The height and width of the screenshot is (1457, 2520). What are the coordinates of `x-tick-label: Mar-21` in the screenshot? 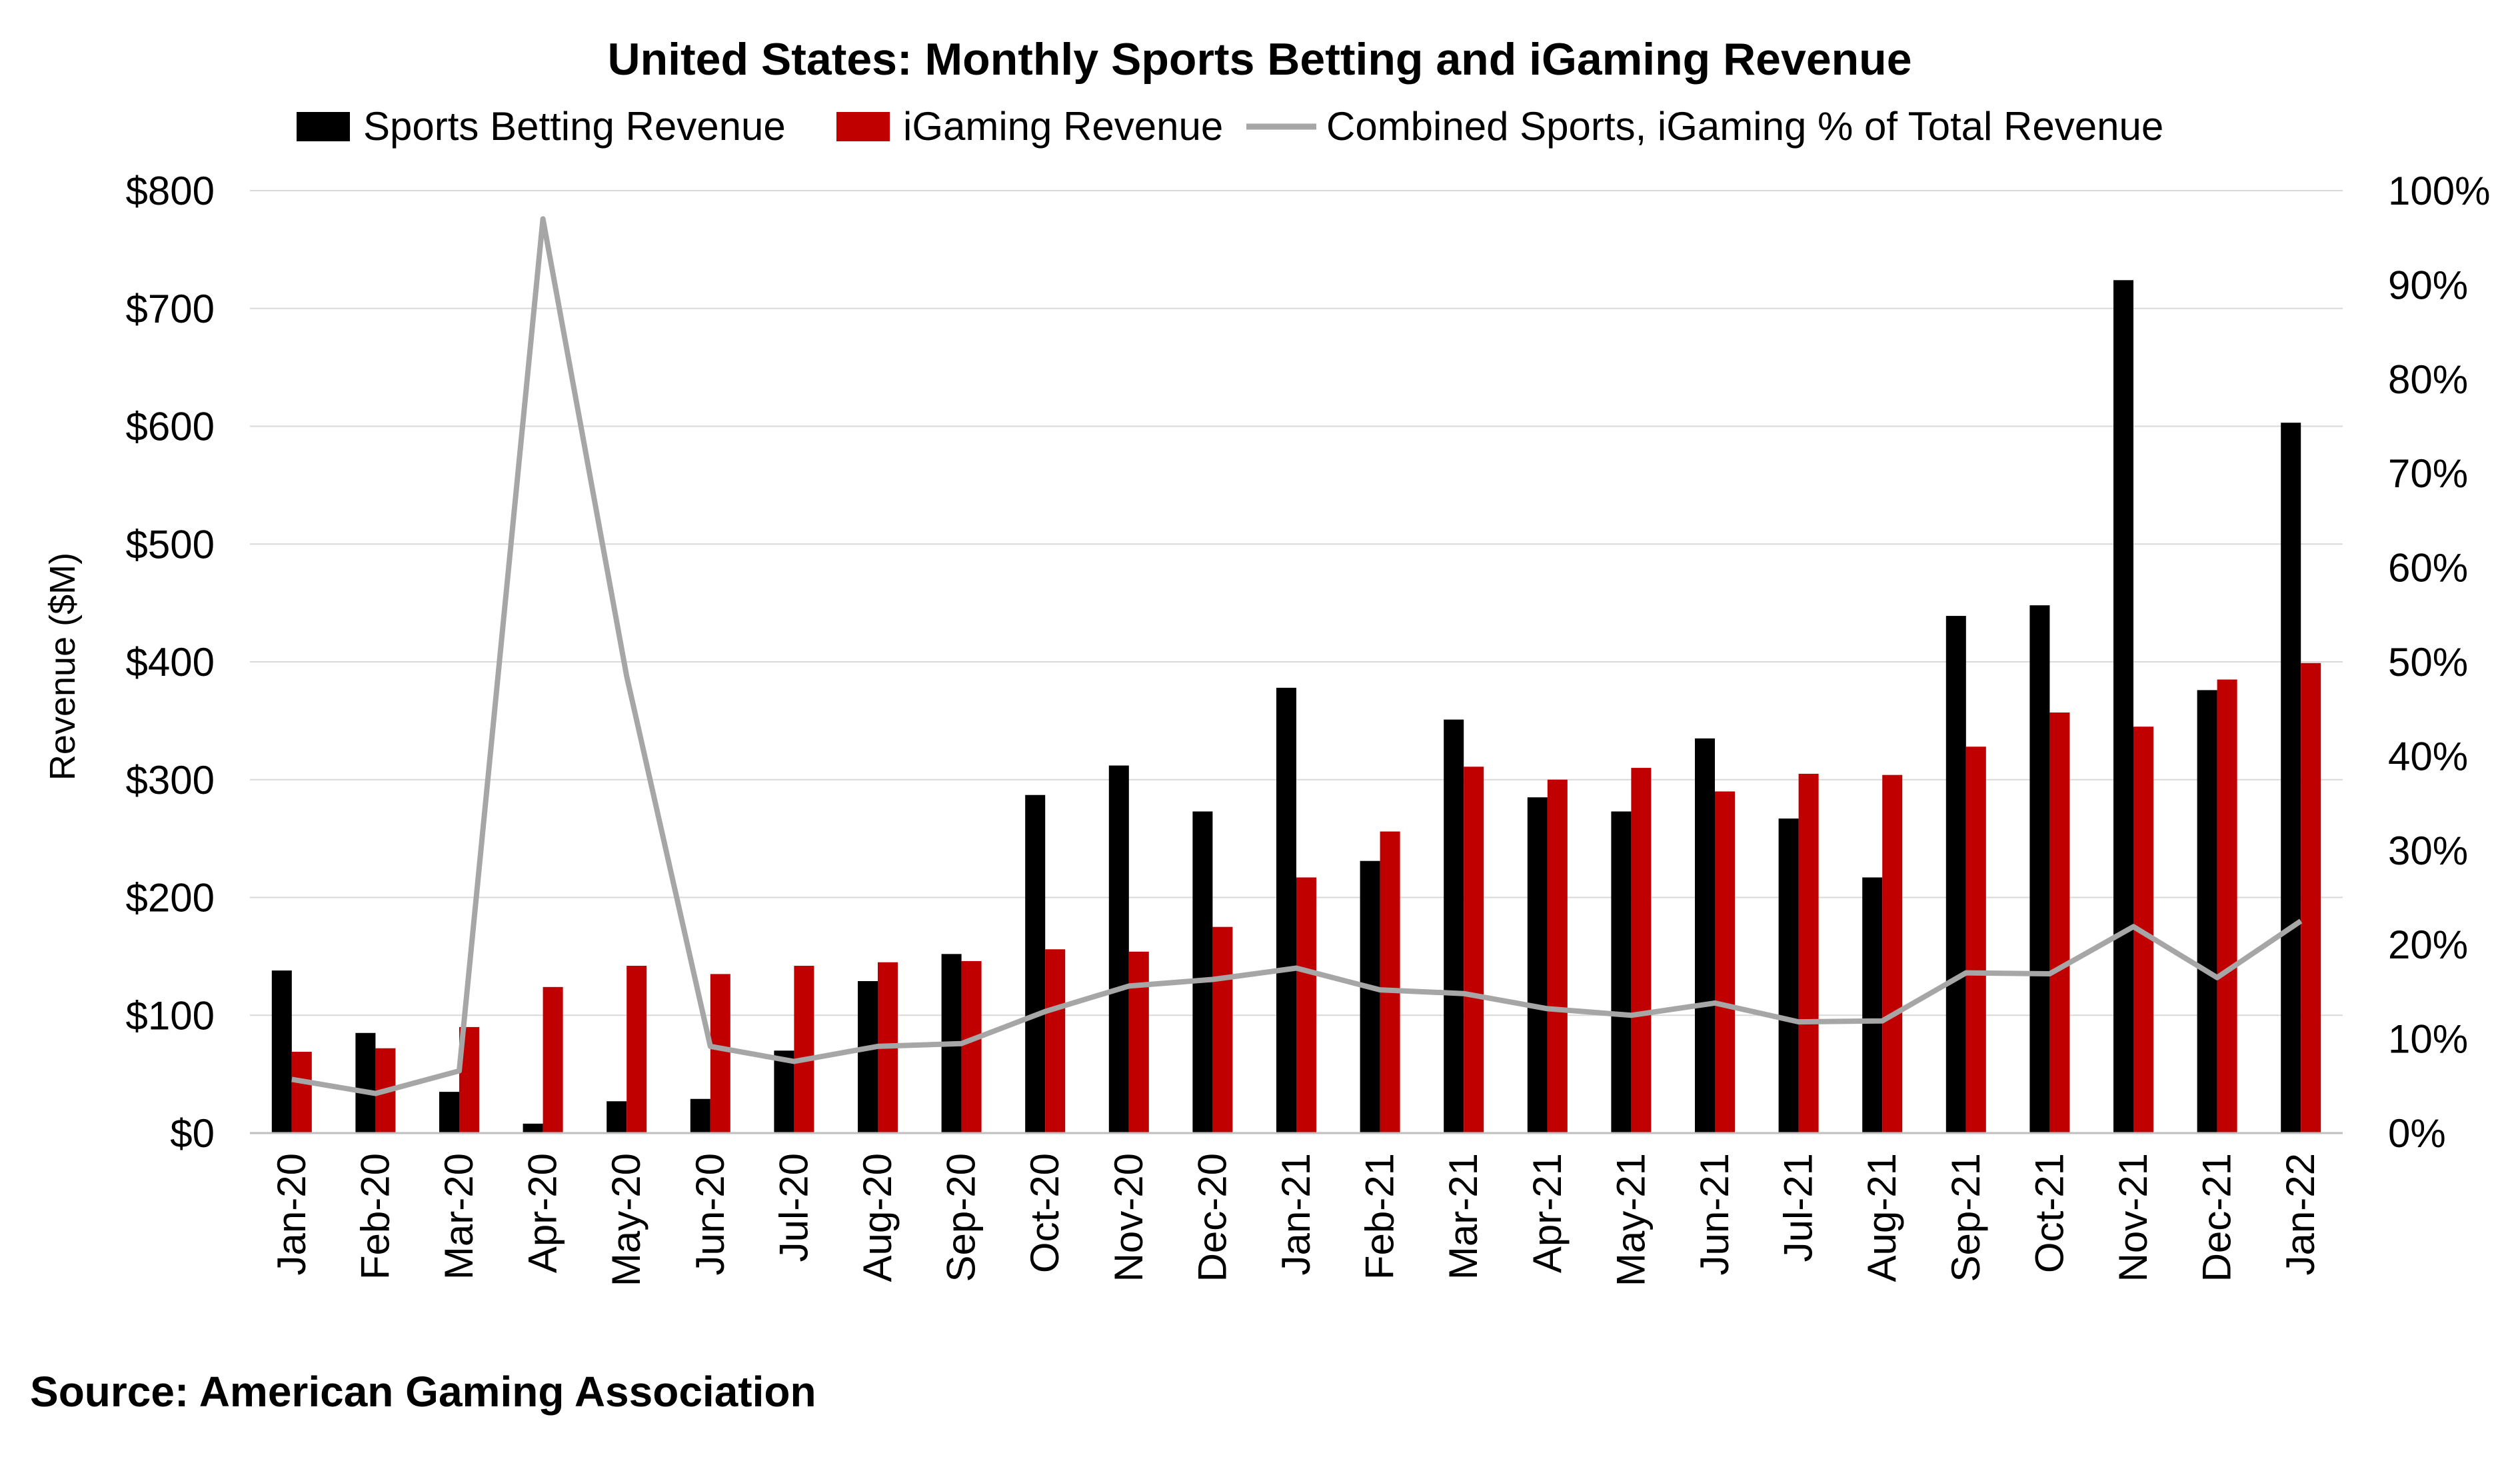 It's located at (1463, 1216).